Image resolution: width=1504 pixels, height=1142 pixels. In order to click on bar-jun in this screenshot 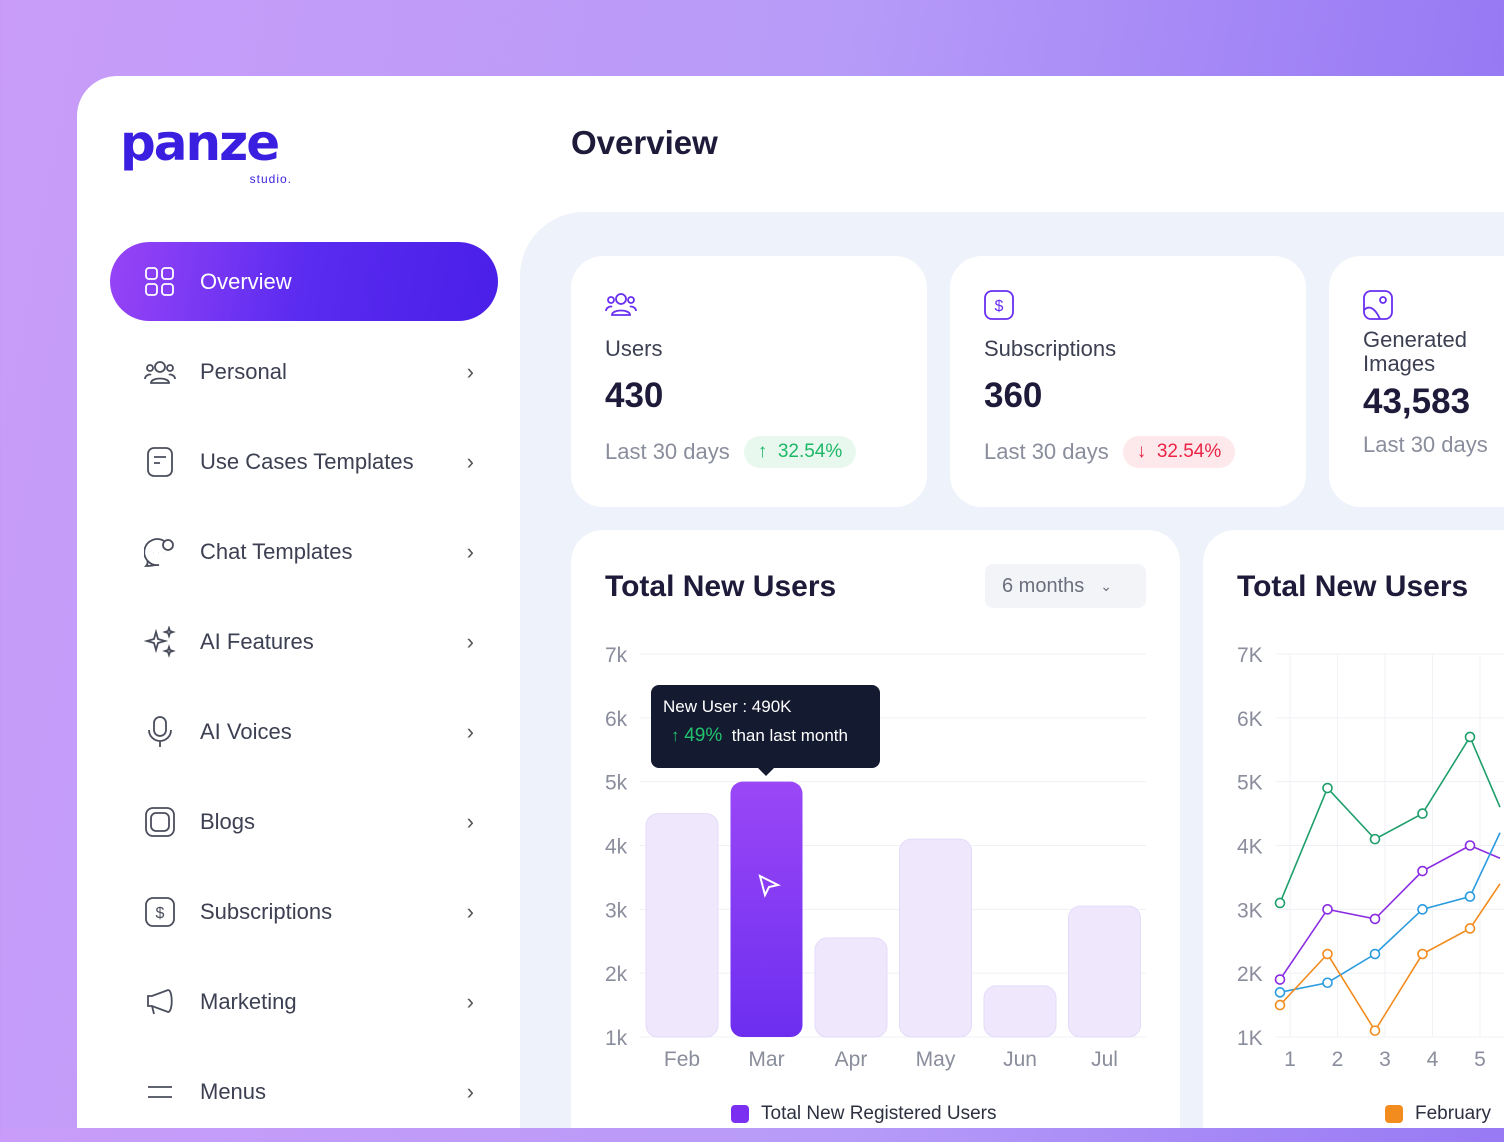, I will do `click(1020, 1011)`.